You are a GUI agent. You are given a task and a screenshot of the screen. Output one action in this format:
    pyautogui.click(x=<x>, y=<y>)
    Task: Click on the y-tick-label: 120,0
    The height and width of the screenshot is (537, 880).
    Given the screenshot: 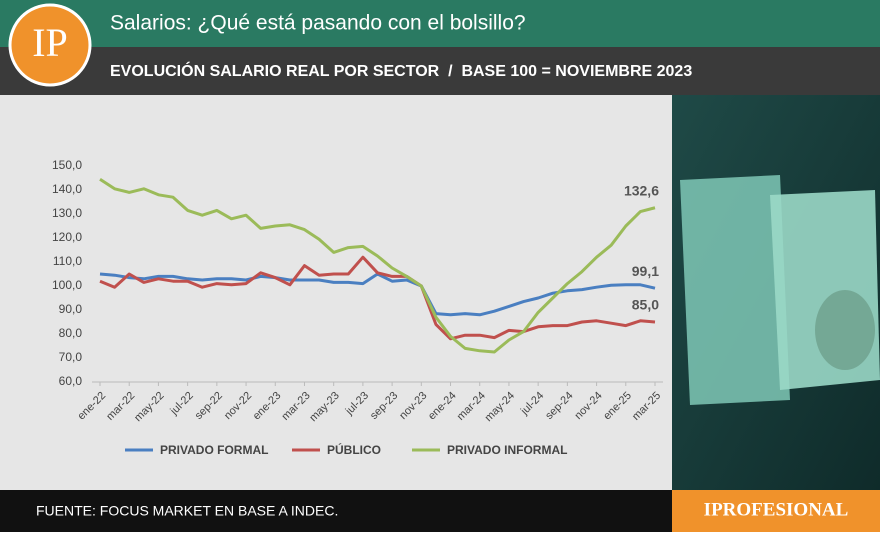 What is the action you would take?
    pyautogui.click(x=67, y=237)
    